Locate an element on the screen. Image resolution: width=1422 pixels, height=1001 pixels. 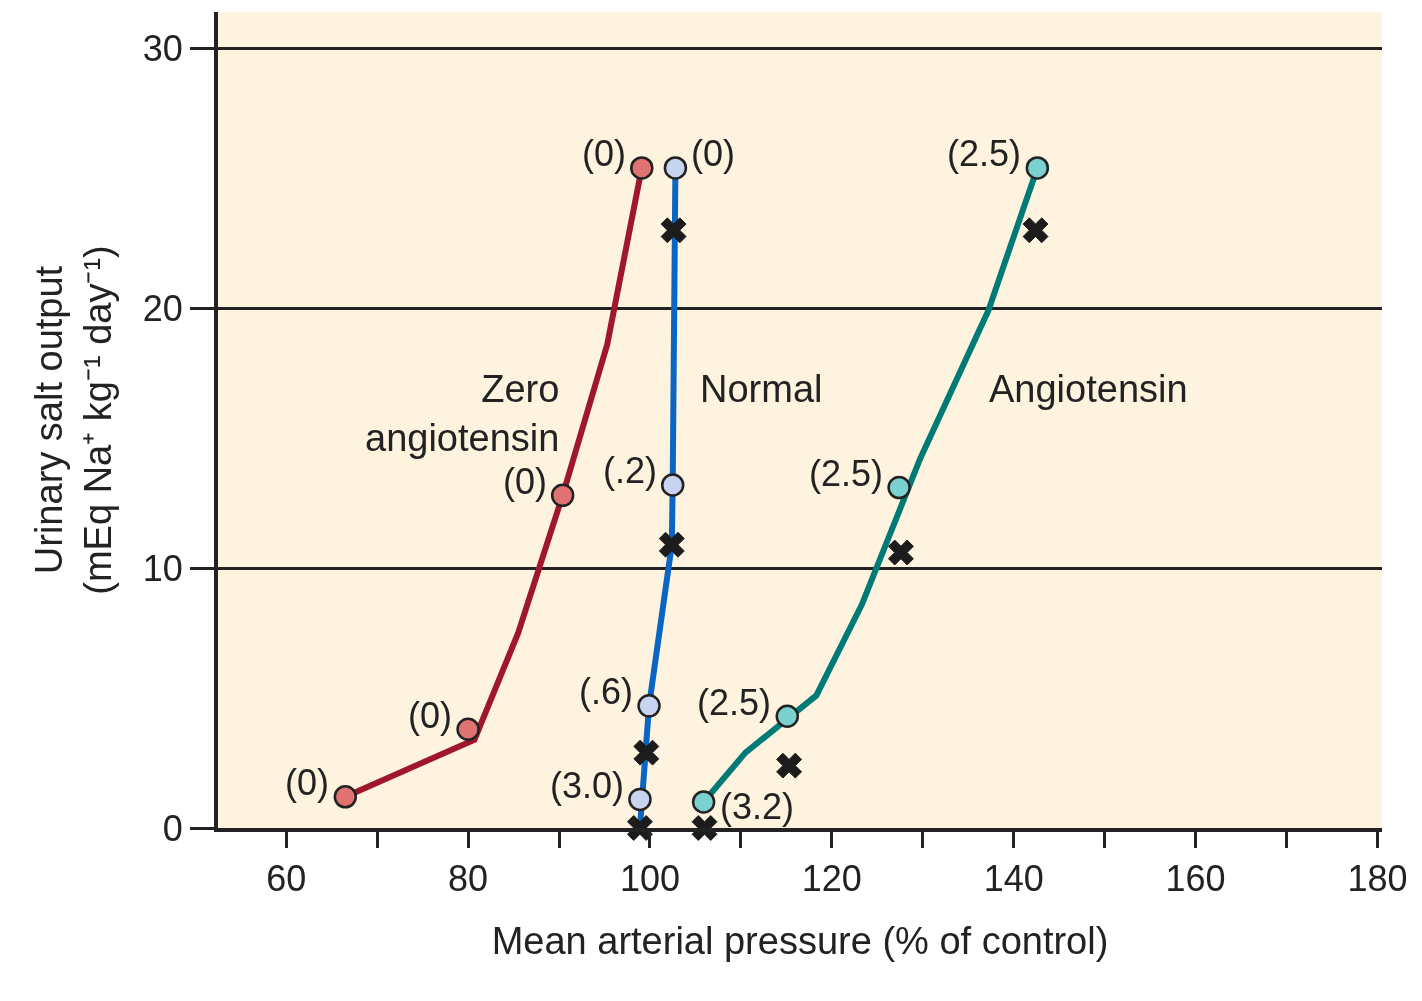
annotation: (.2) is located at coordinates (630, 470).